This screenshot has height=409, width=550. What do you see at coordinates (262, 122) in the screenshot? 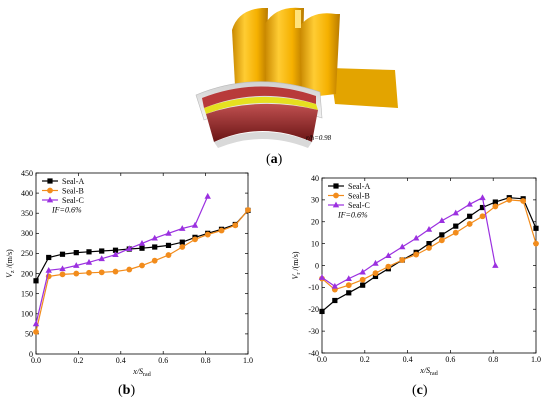
I see `seal-body` at bounding box center [262, 122].